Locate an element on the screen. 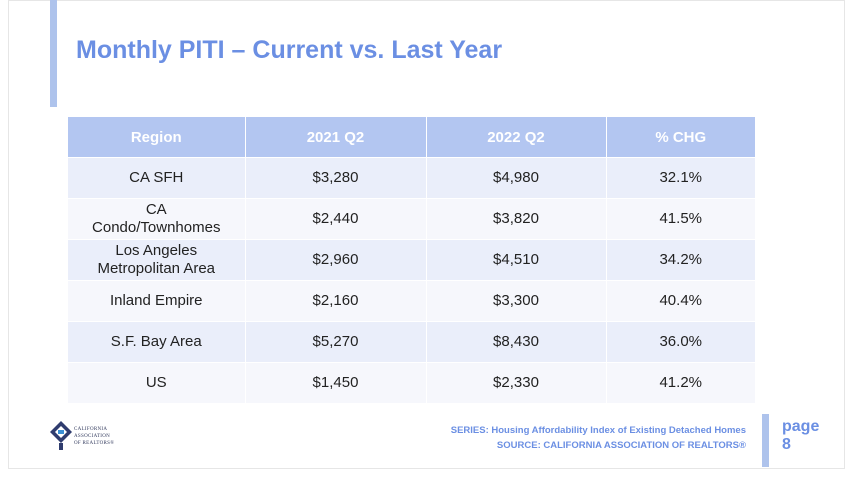  car-logo: CALIFORNIA ASSOCIATION OF REALTORS® is located at coordinates (90, 437).